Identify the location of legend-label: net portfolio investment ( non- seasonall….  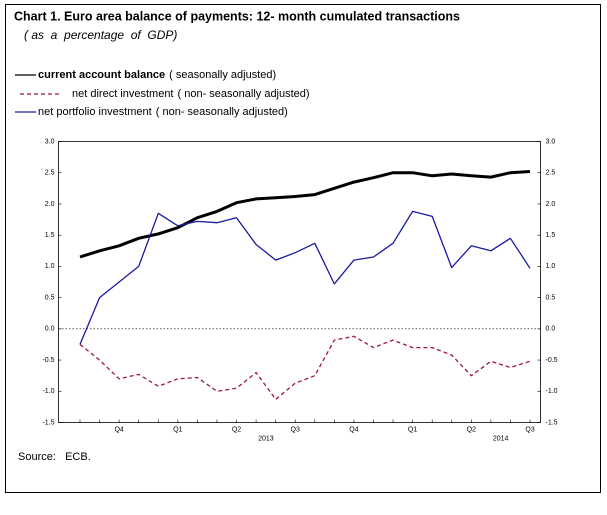
(163, 112).